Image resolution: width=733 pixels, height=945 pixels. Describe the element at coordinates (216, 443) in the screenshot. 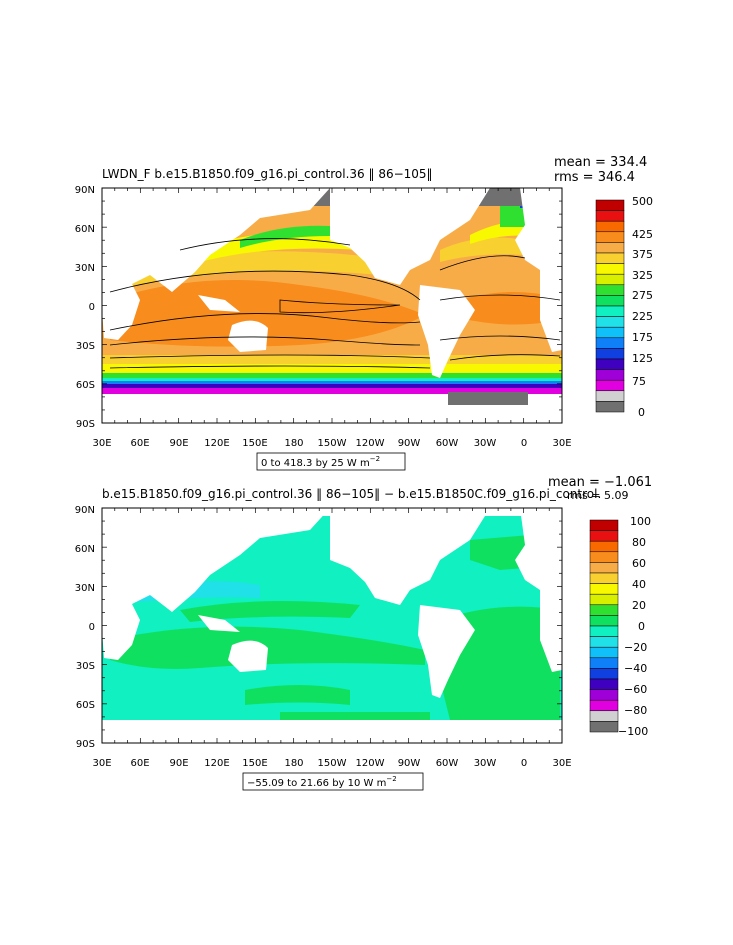

I see `x-tick-label: 120E` at that location.